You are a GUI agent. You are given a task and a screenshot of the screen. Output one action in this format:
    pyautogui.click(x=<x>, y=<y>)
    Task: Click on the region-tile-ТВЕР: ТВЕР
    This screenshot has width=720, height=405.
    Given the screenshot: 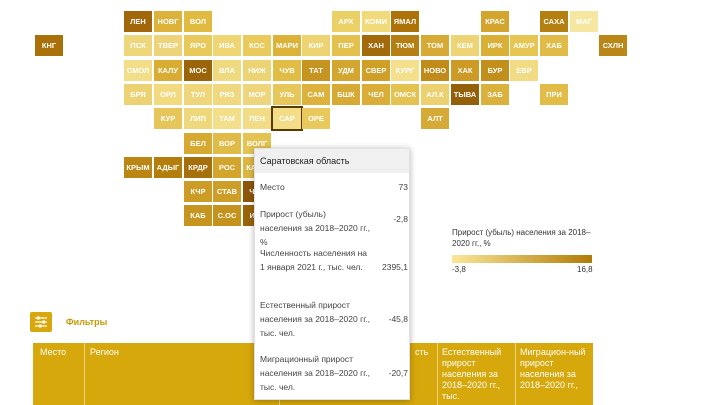 What is the action you would take?
    pyautogui.click(x=168, y=45)
    